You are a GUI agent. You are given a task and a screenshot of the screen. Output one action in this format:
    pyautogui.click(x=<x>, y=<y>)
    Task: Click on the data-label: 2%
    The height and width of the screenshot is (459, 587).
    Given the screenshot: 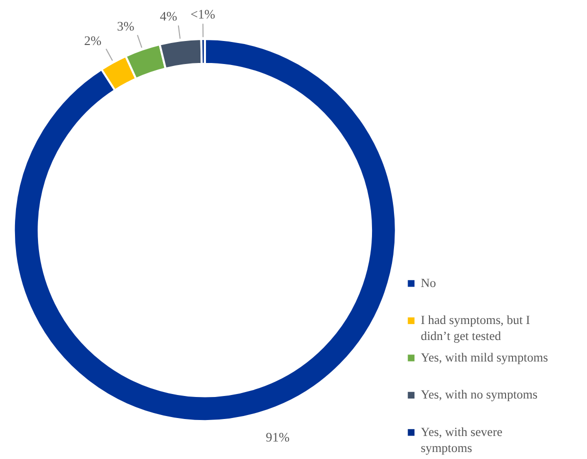 What is the action you would take?
    pyautogui.click(x=93, y=40)
    